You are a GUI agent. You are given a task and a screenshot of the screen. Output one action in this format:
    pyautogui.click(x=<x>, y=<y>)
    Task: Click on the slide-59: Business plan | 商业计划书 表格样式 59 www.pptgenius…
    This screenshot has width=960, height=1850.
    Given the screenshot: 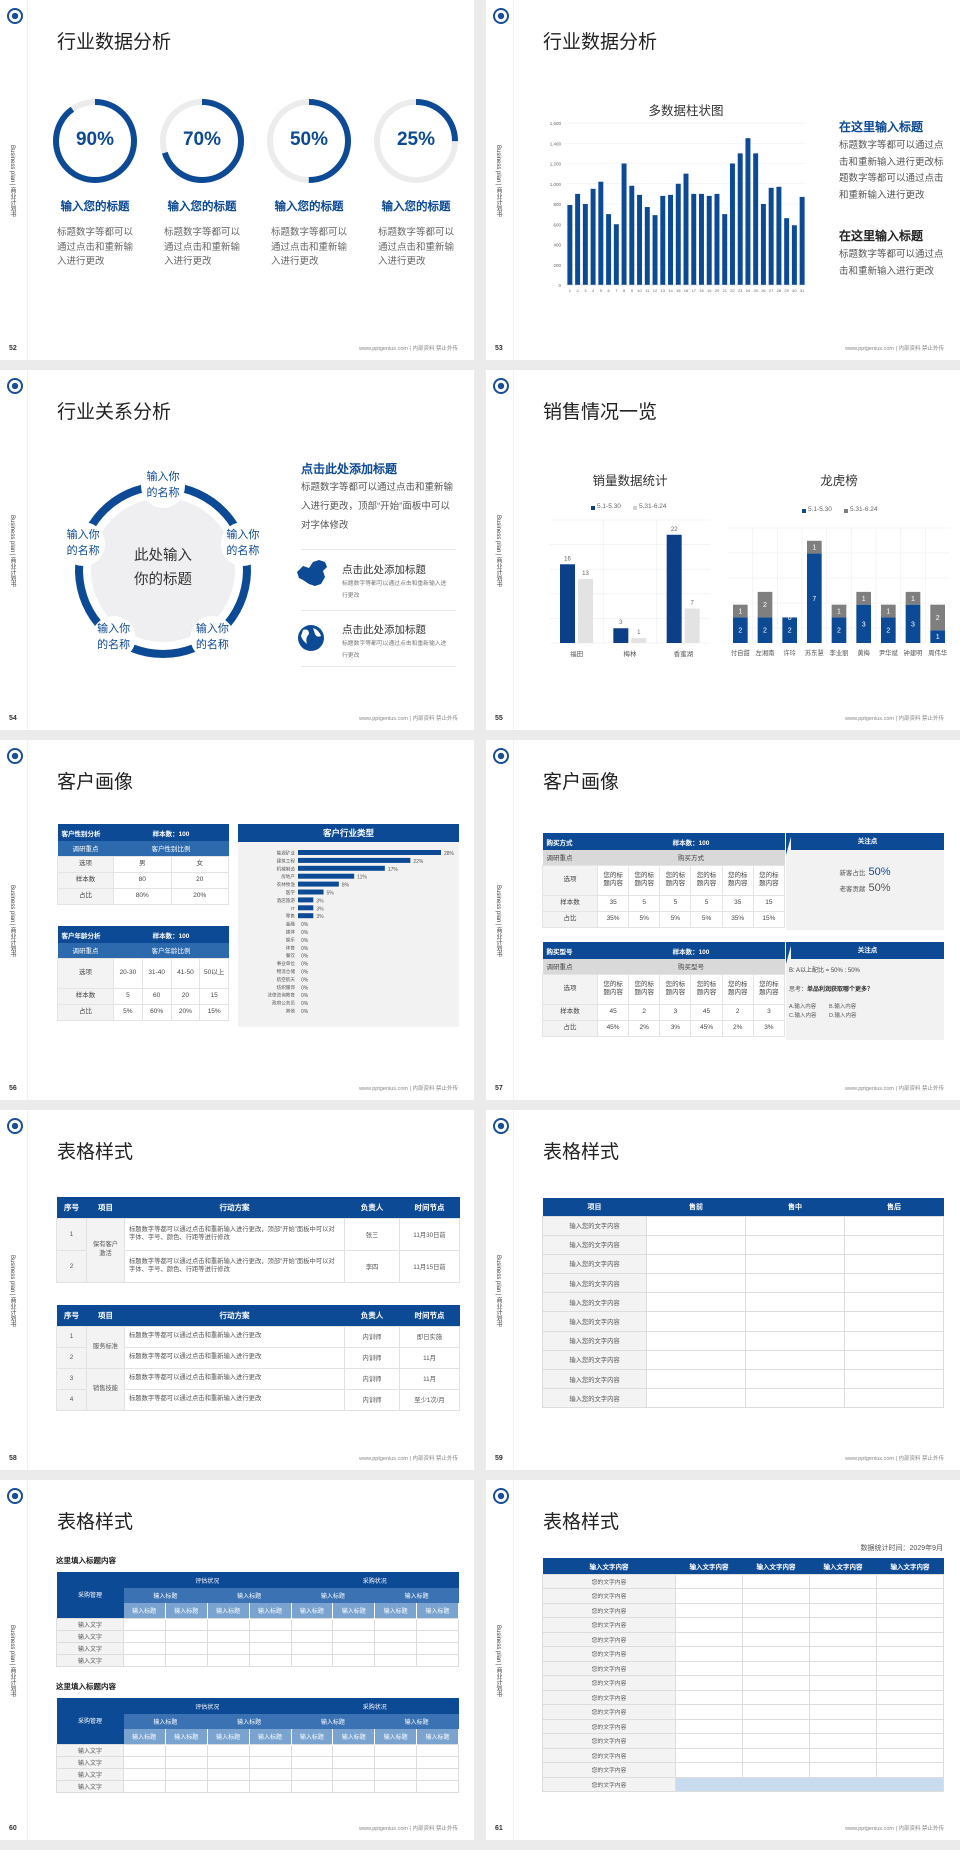 What is the action you would take?
    pyautogui.click(x=723, y=1290)
    